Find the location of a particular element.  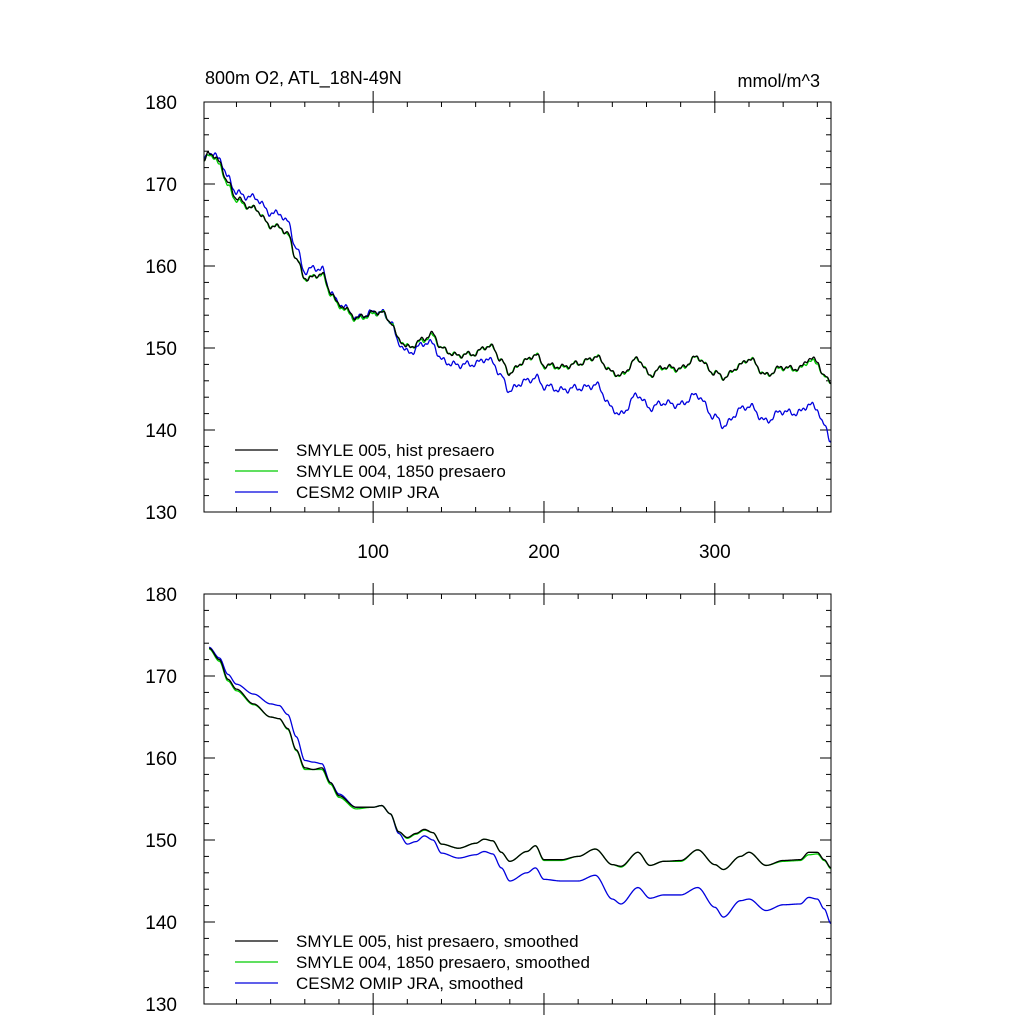

legend-label-cesm2: CESM2 OMIP JRA is located at coordinates (368, 492).